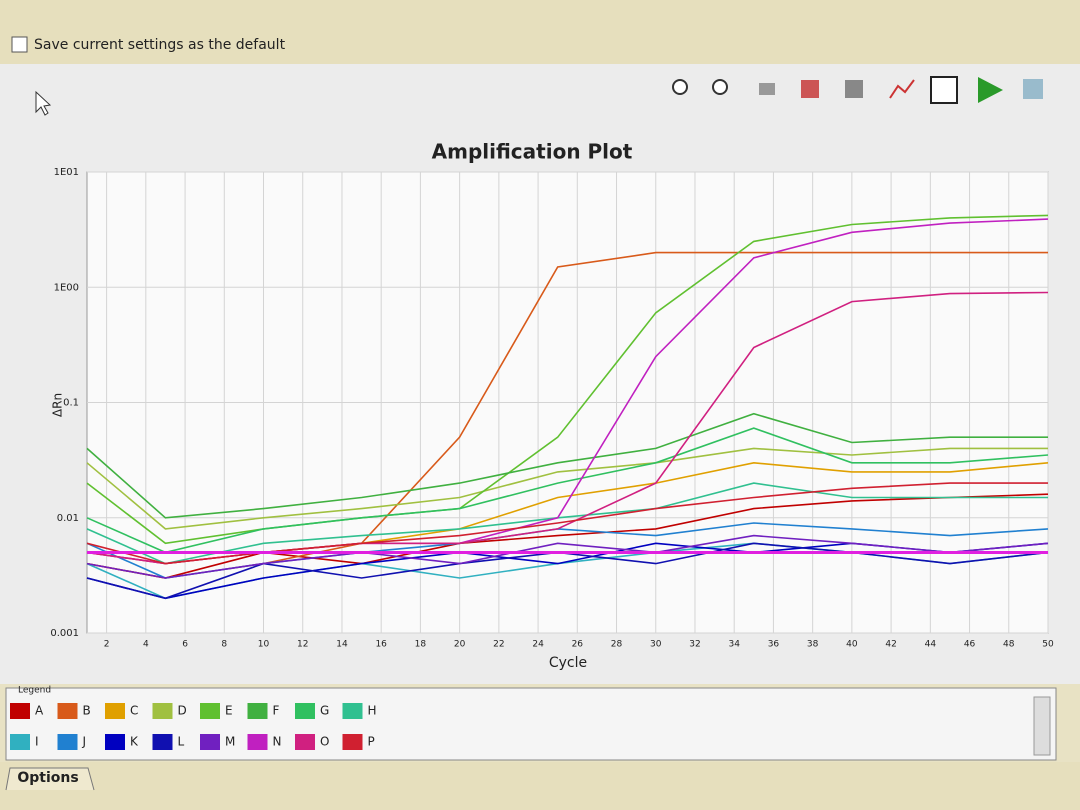 The width and height of the screenshot is (1080, 810). I want to click on x-tick-label: 32, so click(694, 645).